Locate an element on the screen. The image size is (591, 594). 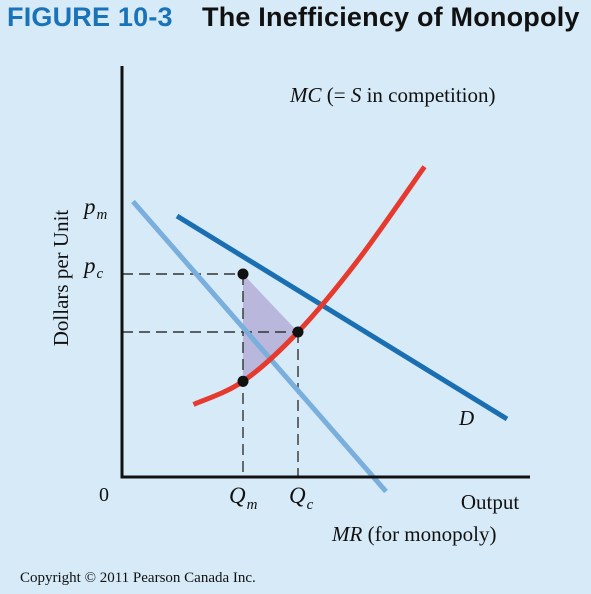
d-curve-label: D is located at coordinates (466, 418).